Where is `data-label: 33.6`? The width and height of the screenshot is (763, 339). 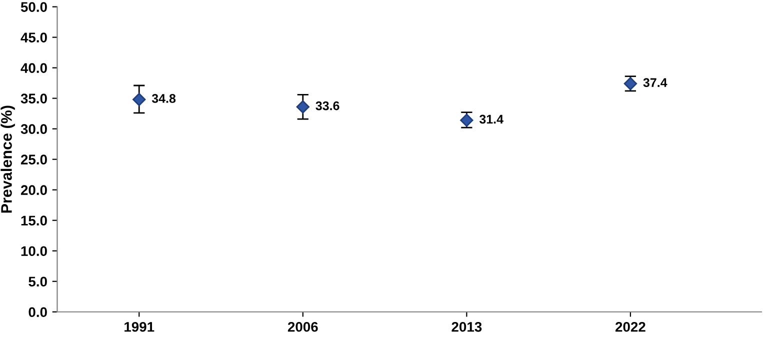 data-label: 33.6 is located at coordinates (328, 105).